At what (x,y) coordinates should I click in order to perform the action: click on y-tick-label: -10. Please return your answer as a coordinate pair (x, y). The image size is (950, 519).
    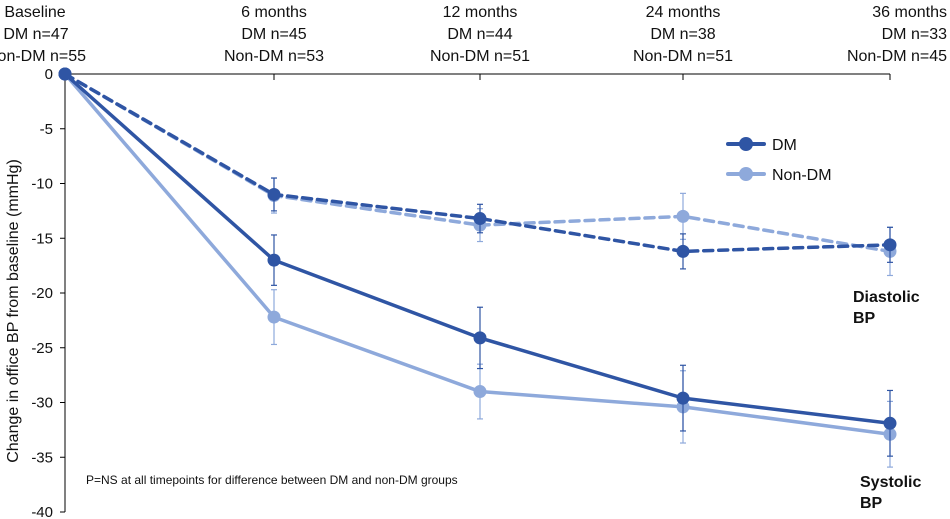
    Looking at the image, I should click on (42, 184).